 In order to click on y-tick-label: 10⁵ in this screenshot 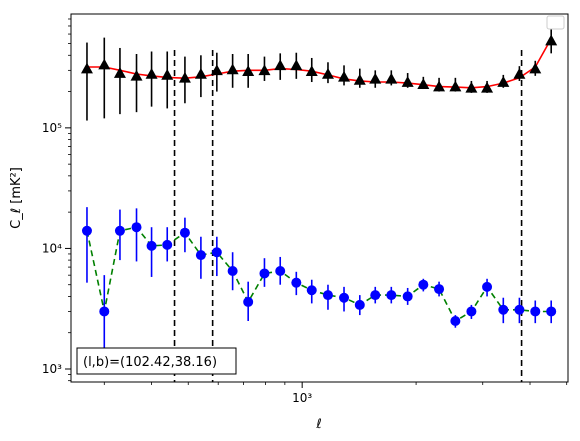, I will do `click(52, 128)`.